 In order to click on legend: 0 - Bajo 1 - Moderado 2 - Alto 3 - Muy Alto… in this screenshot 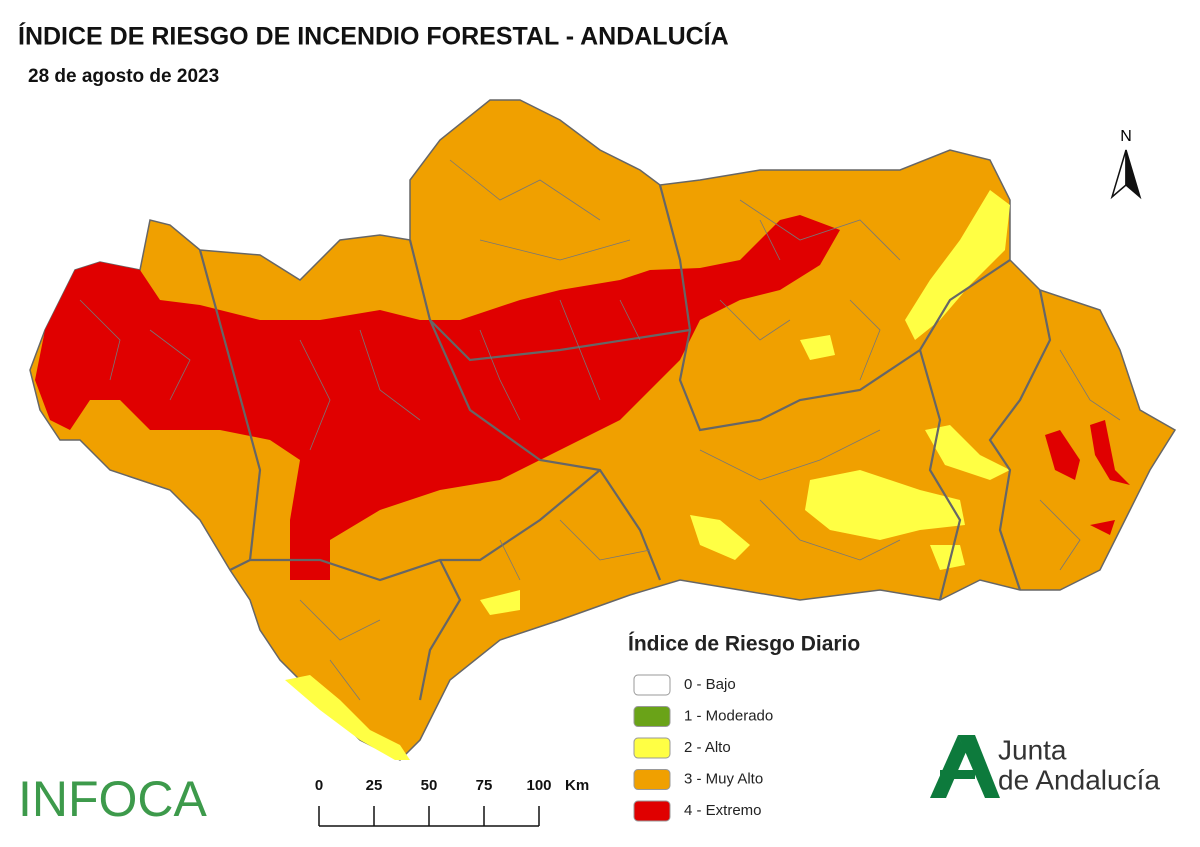, I will do `click(703, 748)`.